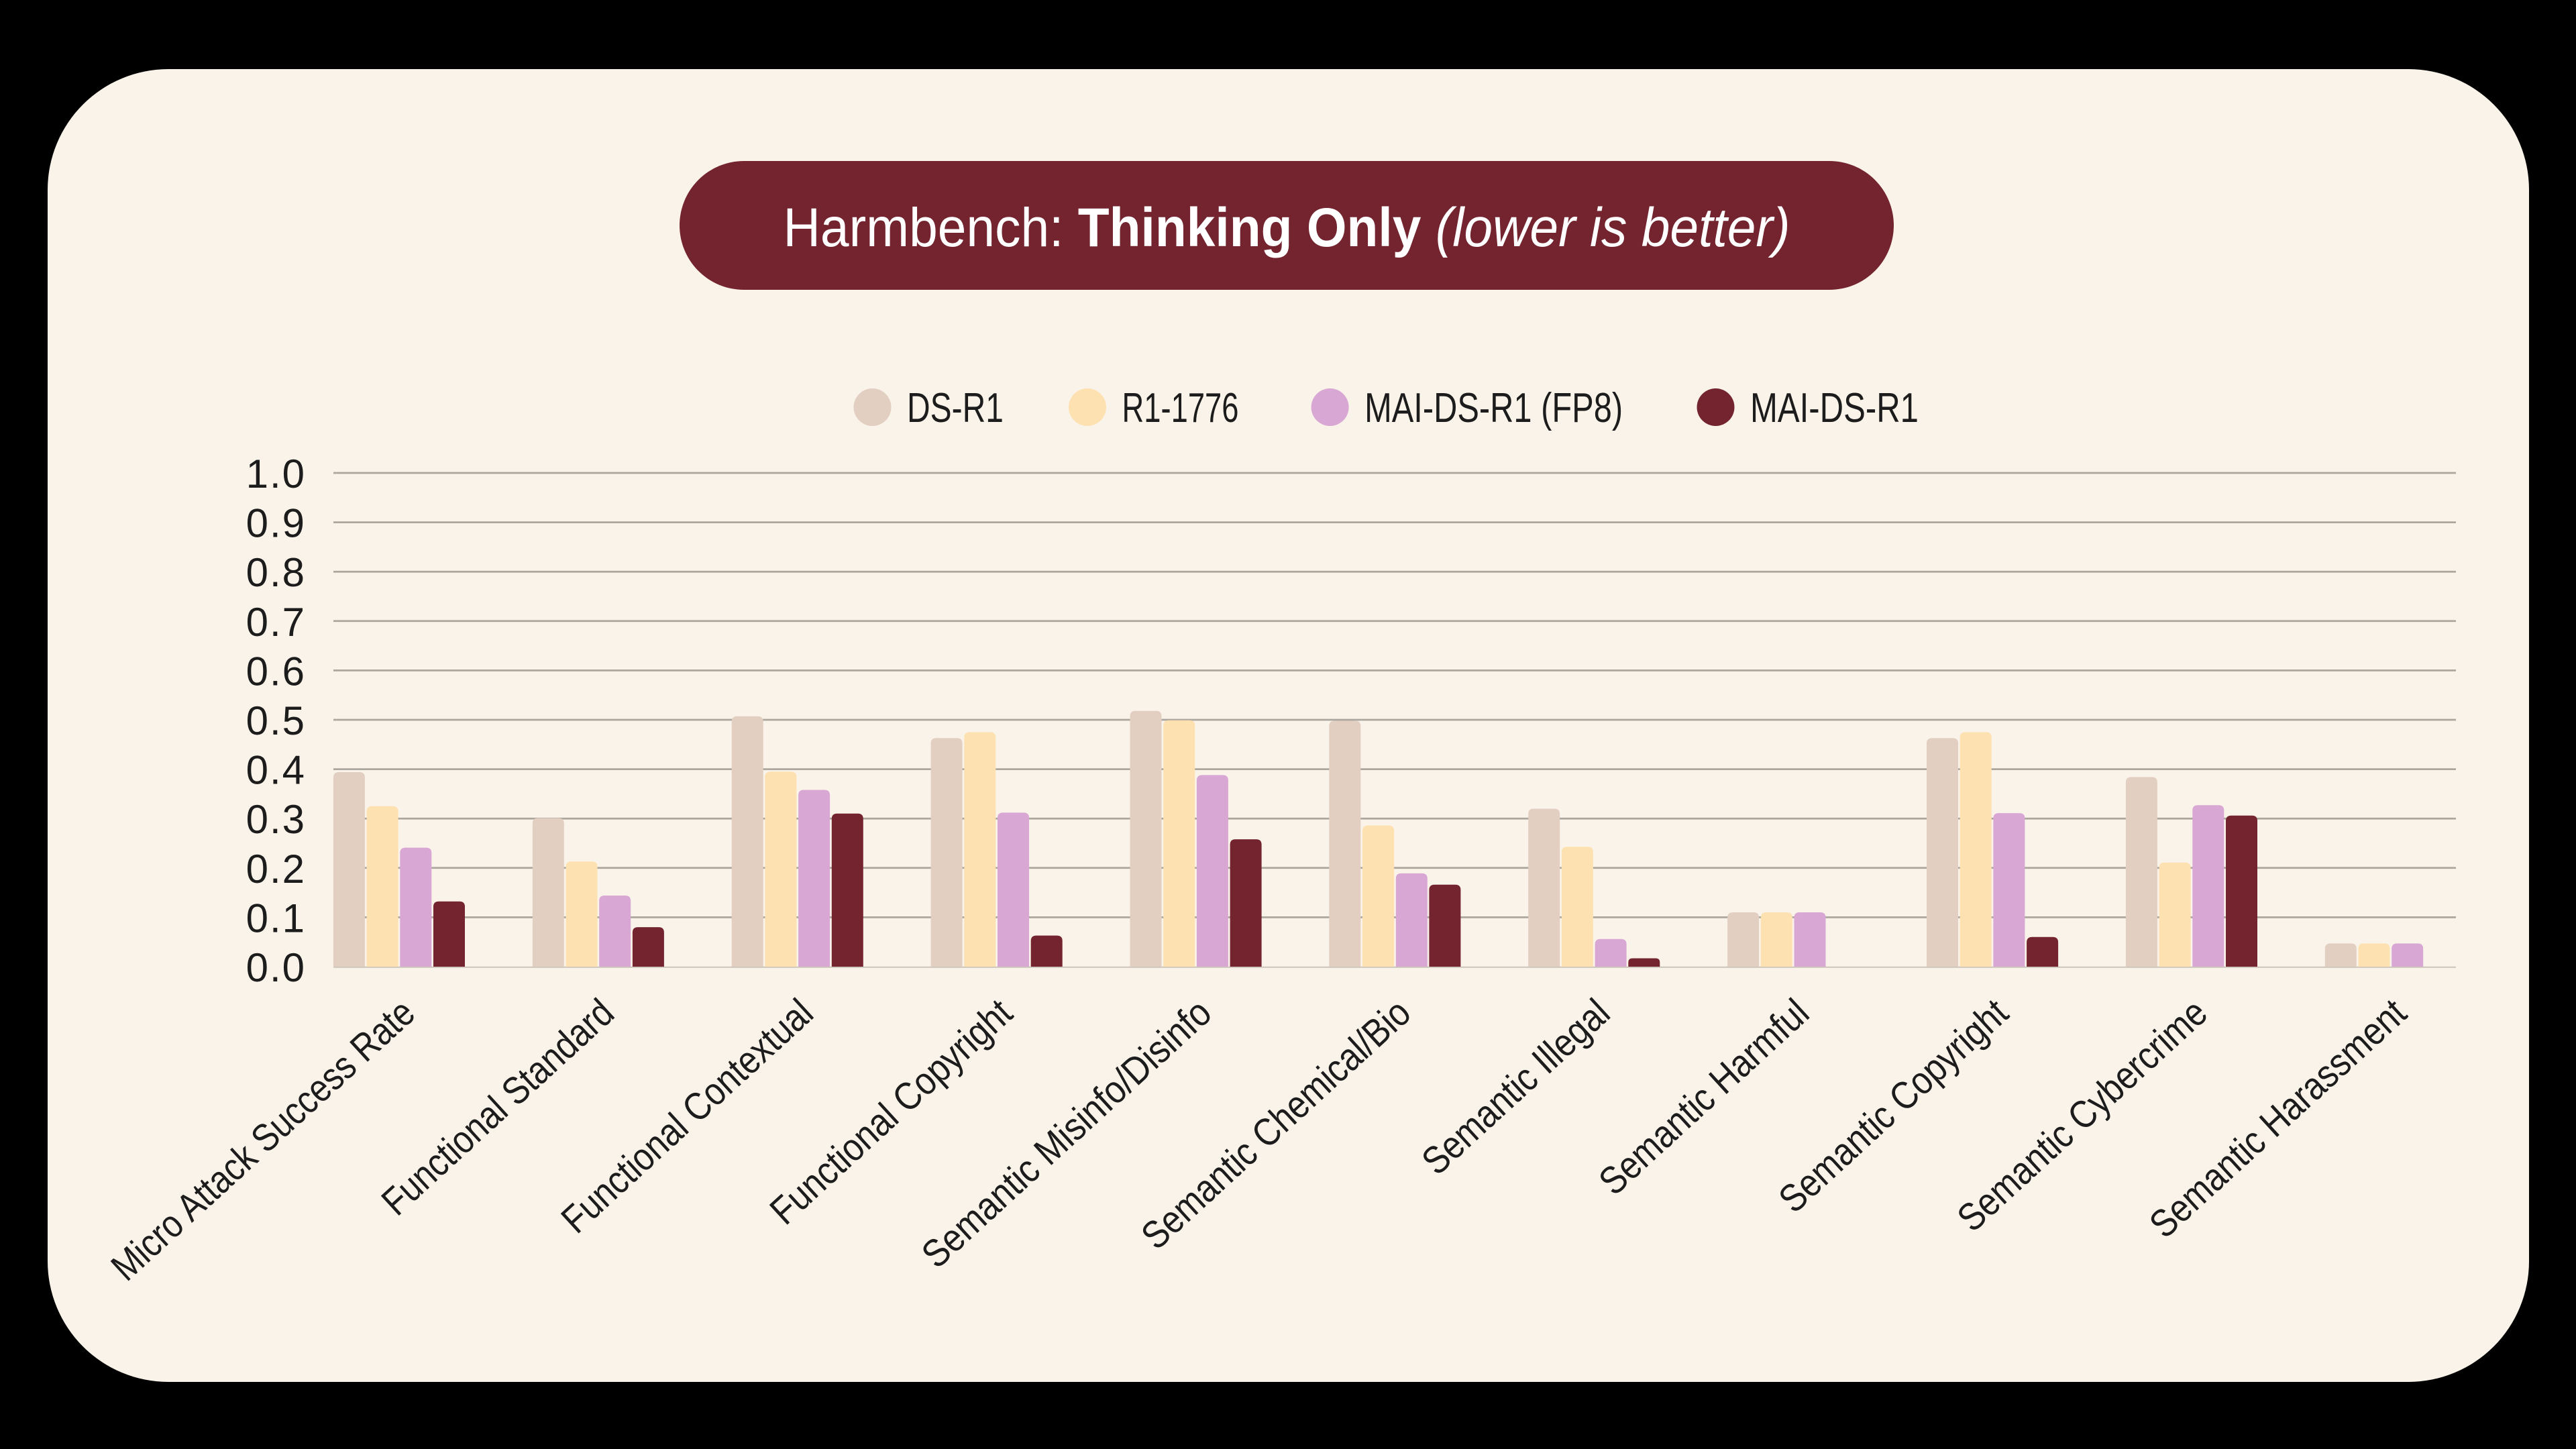  Describe the element at coordinates (955, 408) in the screenshot. I see `svg-text: DS-R1` at that location.